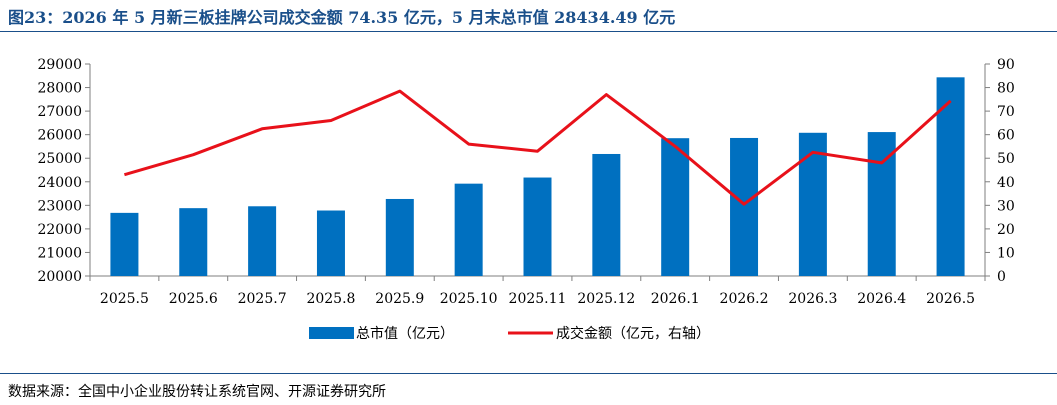 The image size is (1057, 405). Describe the element at coordinates (469, 299) in the screenshot. I see `x-tick-label: 2025.10` at that location.